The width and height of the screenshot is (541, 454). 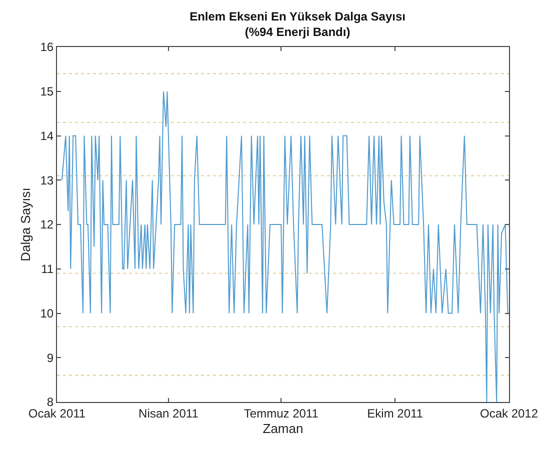 What do you see at coordinates (283, 428) in the screenshot?
I see `x-axis-title: Zaman` at bounding box center [283, 428].